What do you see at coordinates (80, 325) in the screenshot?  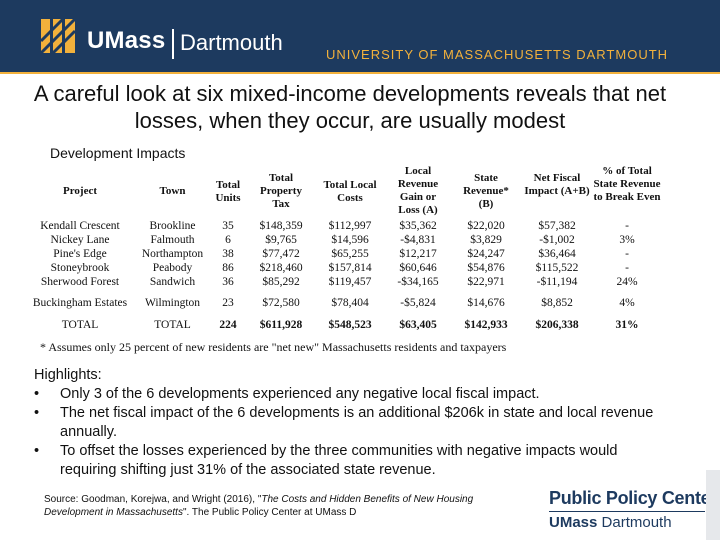 I see `cell-project: TOTAL` at bounding box center [80, 325].